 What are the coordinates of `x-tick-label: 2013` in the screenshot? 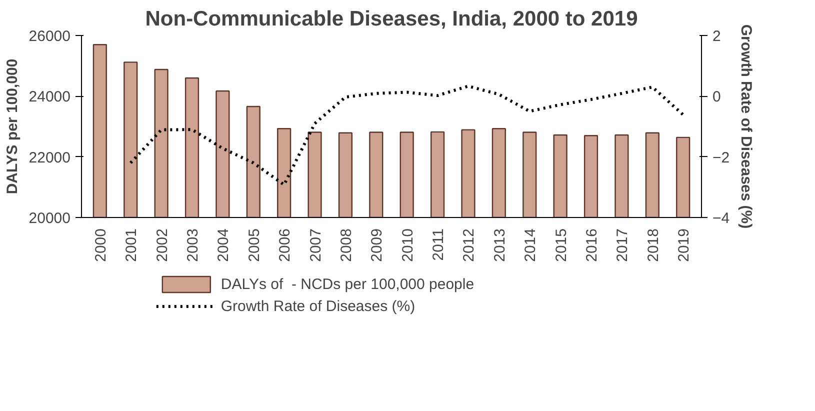 It's located at (499, 245).